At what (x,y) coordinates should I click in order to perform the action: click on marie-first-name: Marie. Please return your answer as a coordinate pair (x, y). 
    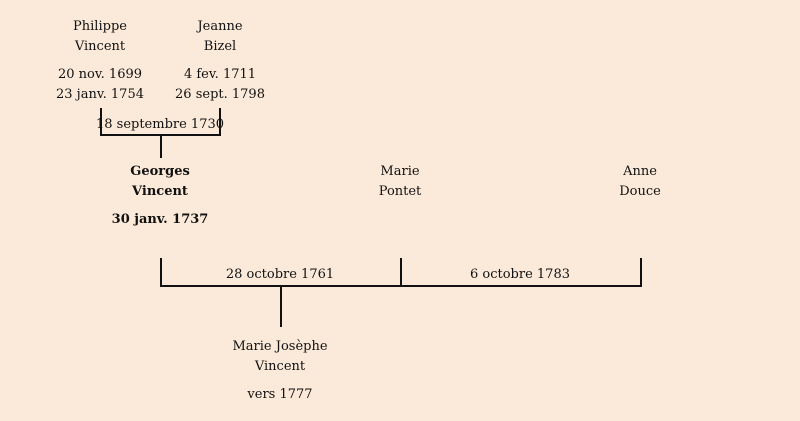
    Looking at the image, I should click on (400, 171).